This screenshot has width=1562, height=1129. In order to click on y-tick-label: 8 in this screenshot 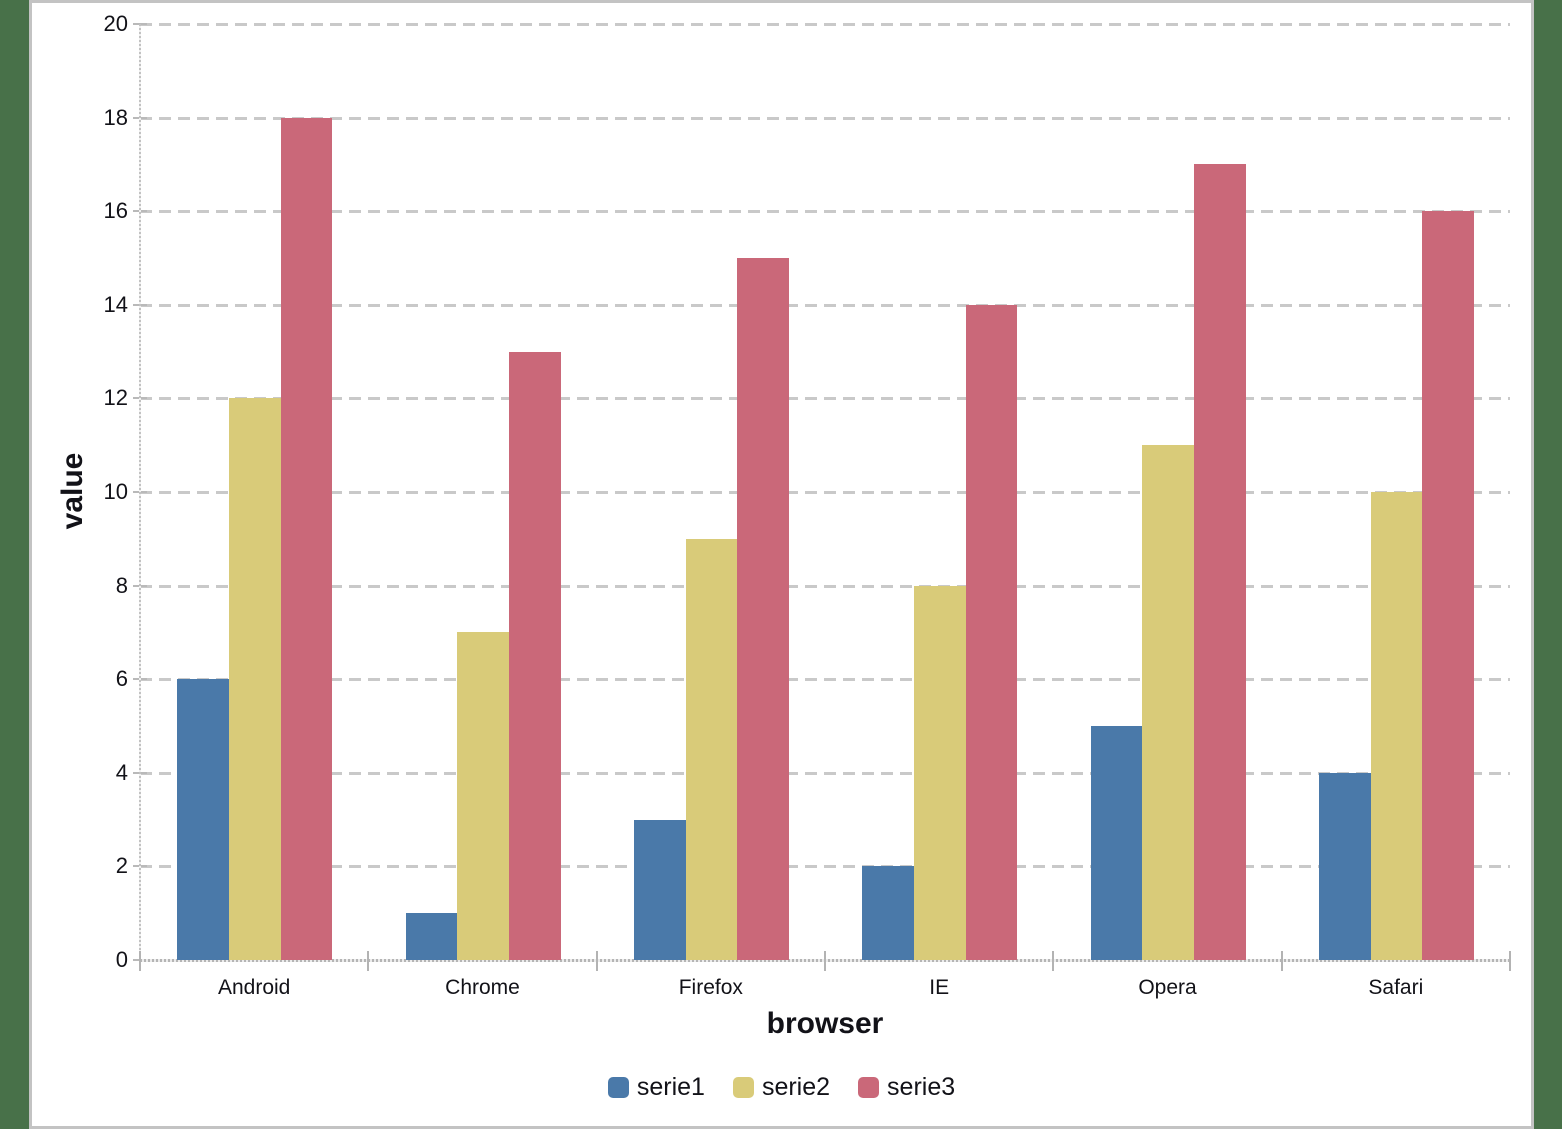, I will do `click(121, 585)`.